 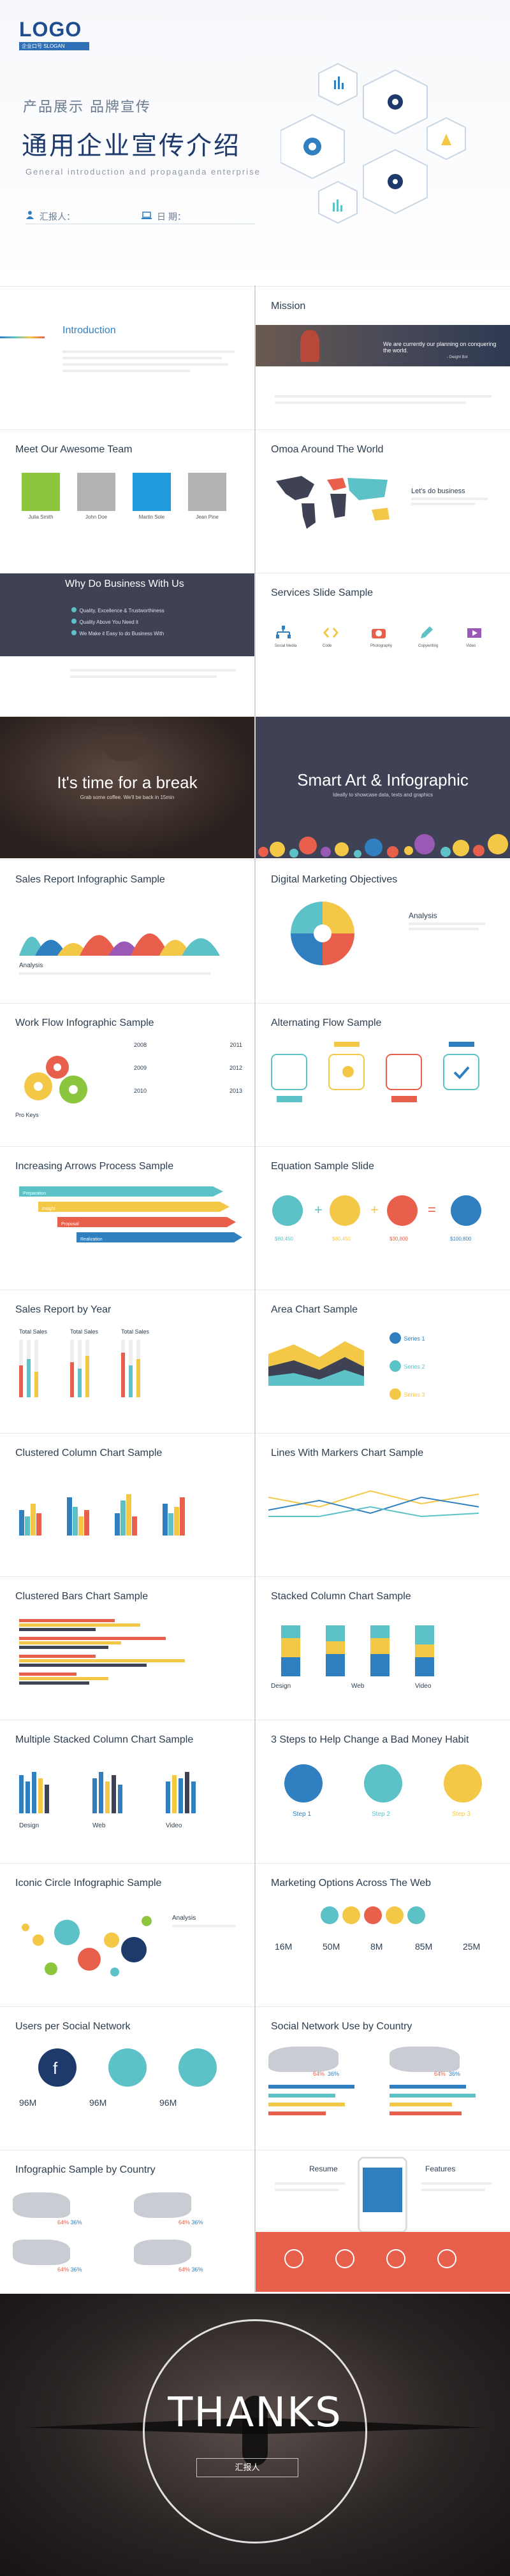 What do you see at coordinates (383, 931) in the screenshot?
I see `slide-digital: Digital Marketing Objectives Analysis` at bounding box center [383, 931].